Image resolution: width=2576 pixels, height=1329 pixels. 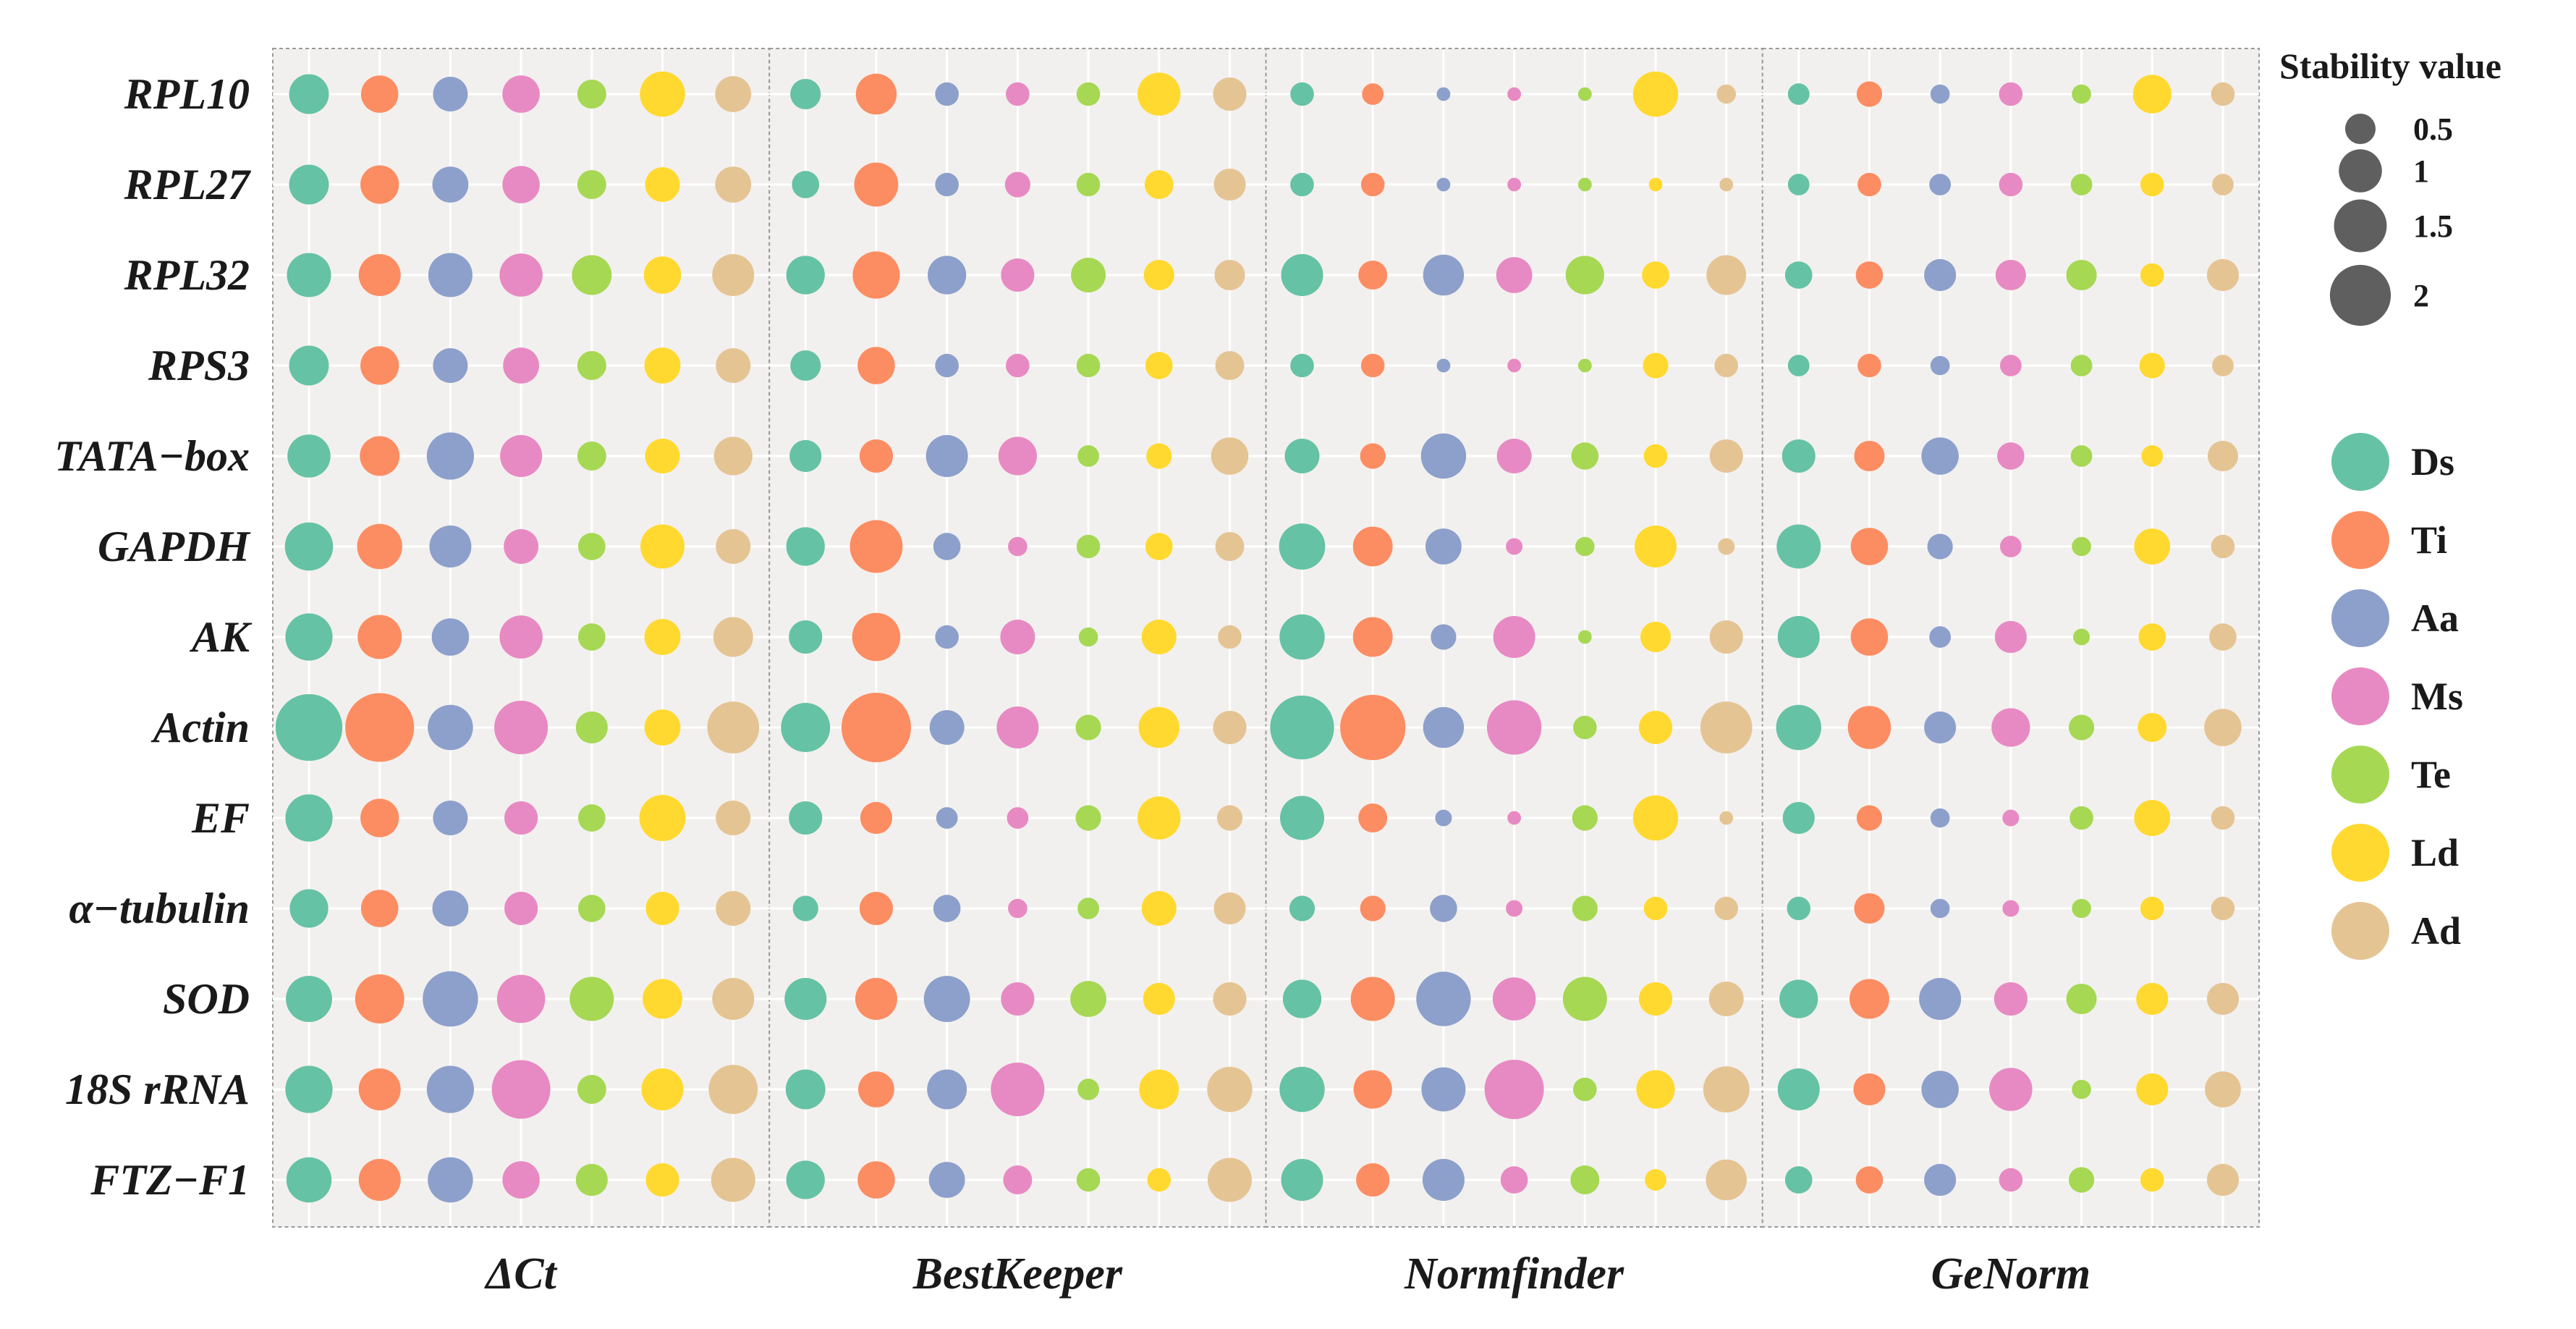 I want to click on bubble-normfinder-18s-rrna-aa, so click(x=1443, y=1089).